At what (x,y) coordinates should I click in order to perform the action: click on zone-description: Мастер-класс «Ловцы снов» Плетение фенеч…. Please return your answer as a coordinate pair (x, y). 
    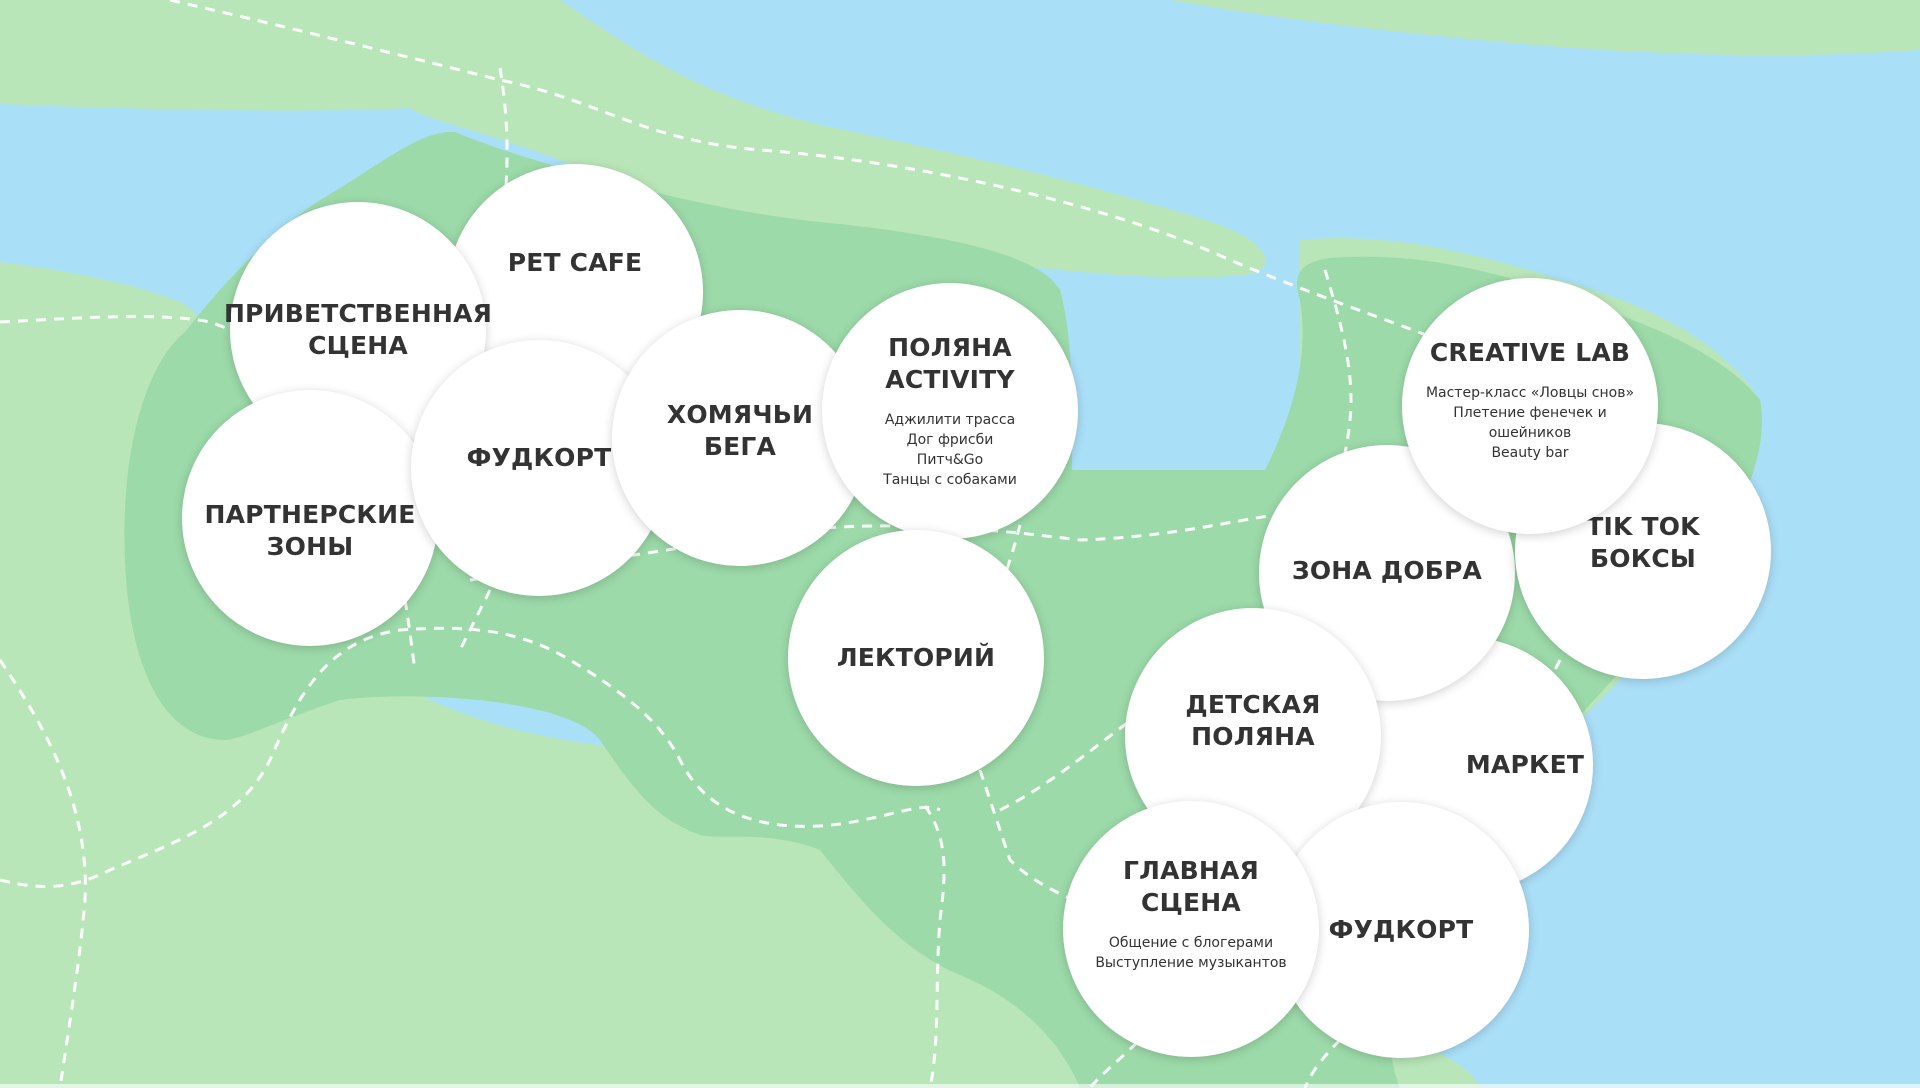
    Looking at the image, I should click on (1530, 423).